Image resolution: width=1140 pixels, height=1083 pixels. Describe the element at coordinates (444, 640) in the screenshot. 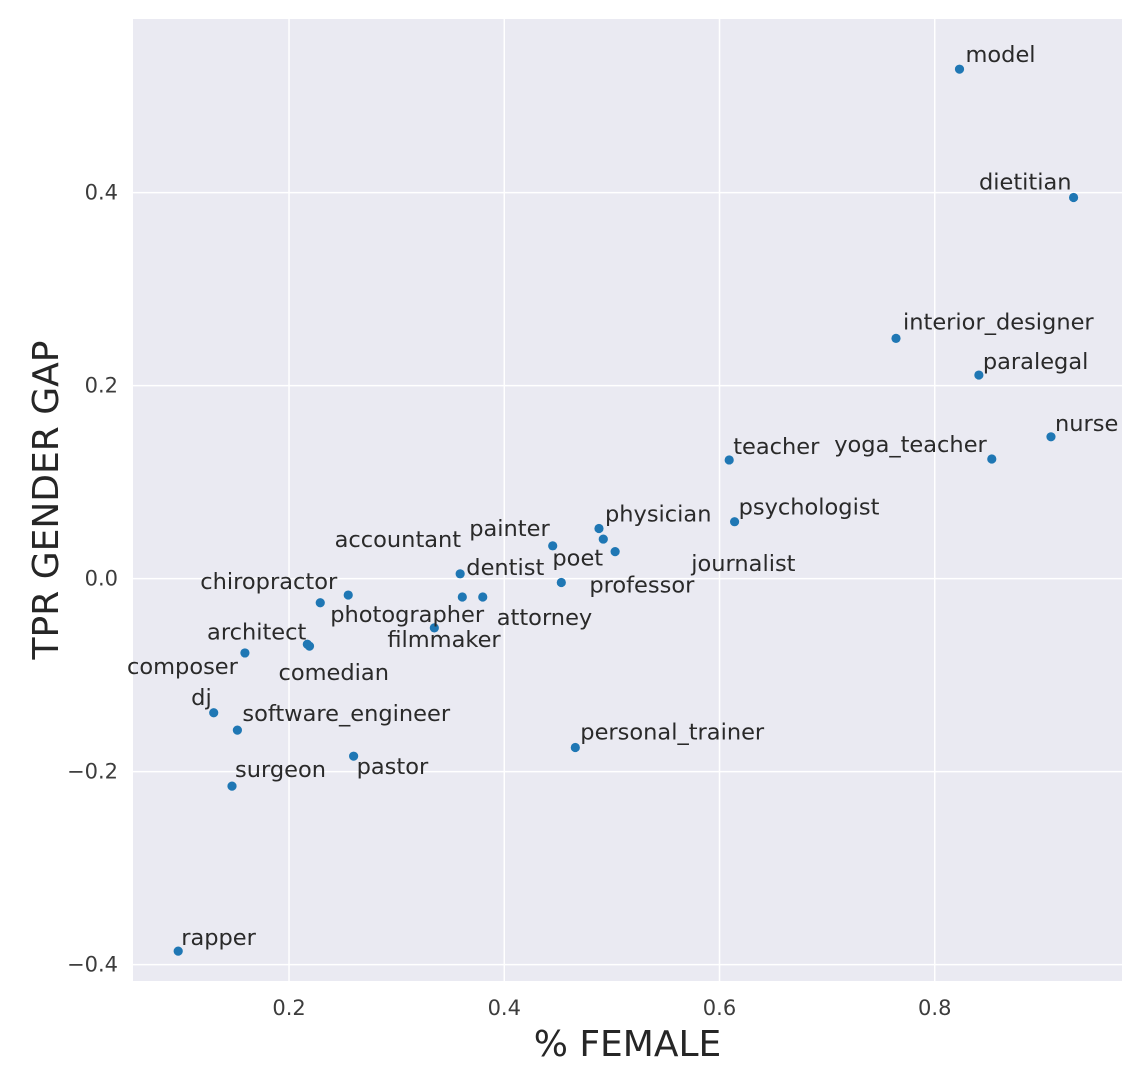

I see `point-label-filmmaker: filmmaker` at that location.